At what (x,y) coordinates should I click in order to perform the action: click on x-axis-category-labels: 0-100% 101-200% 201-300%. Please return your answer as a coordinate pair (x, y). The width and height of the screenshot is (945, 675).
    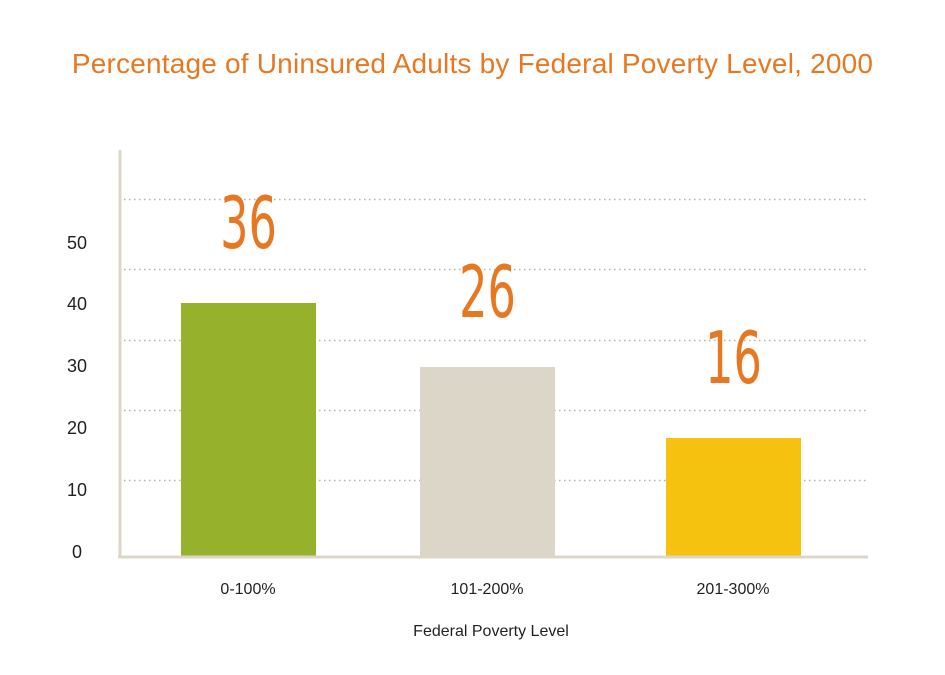
    Looking at the image, I should click on (494, 589).